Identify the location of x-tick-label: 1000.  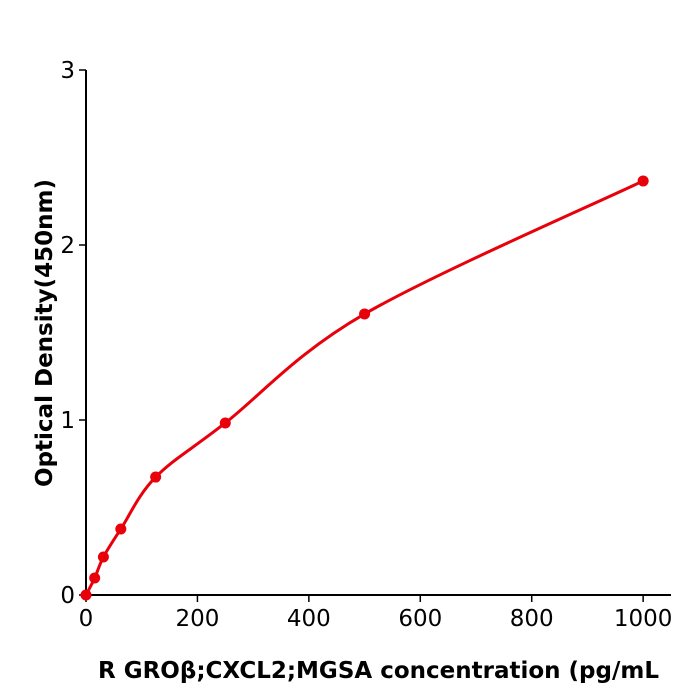
(643, 619).